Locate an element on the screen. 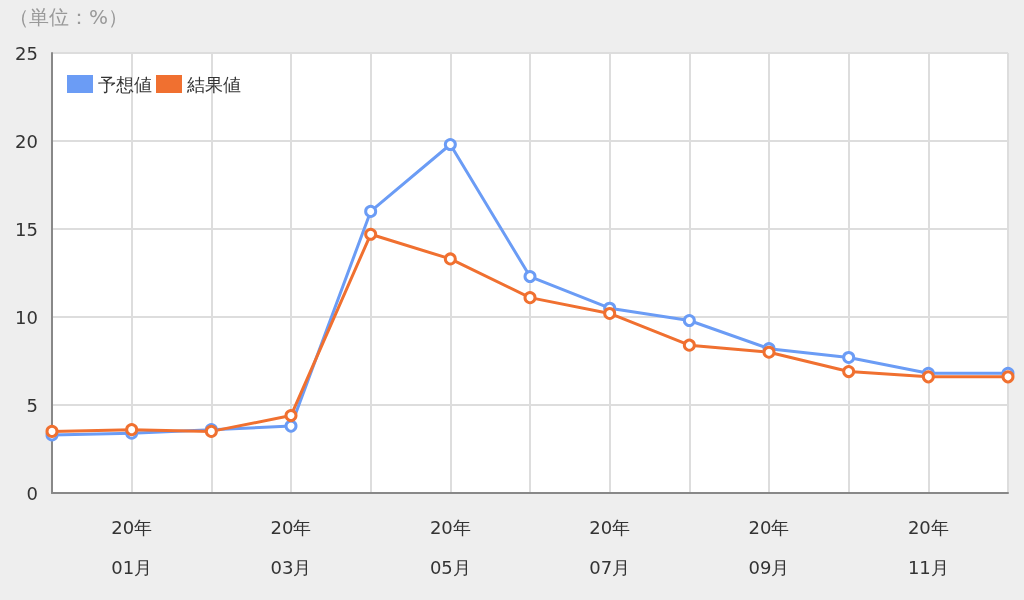 Image resolution: width=1024 pixels, height=600 pixels. y-tick-label: 5 is located at coordinates (32, 405).